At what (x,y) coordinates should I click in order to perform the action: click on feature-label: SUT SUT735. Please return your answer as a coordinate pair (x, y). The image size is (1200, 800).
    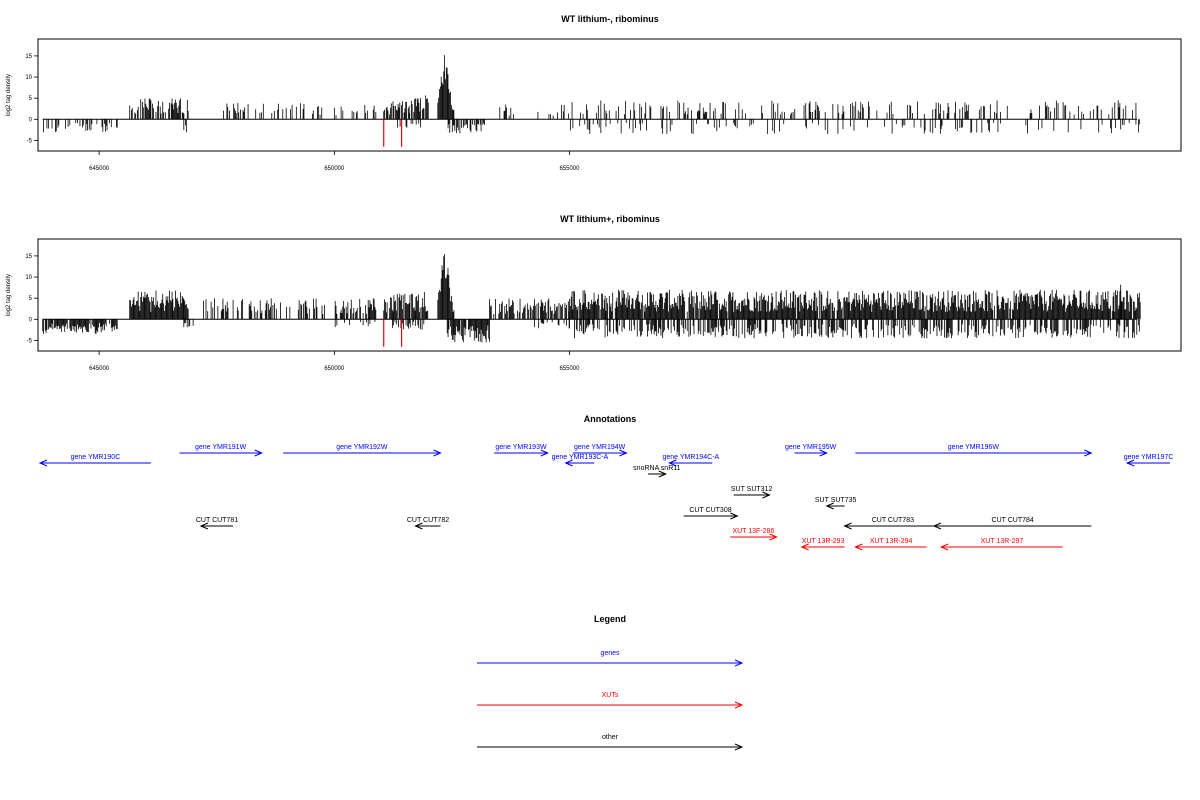
    Looking at the image, I should click on (836, 500).